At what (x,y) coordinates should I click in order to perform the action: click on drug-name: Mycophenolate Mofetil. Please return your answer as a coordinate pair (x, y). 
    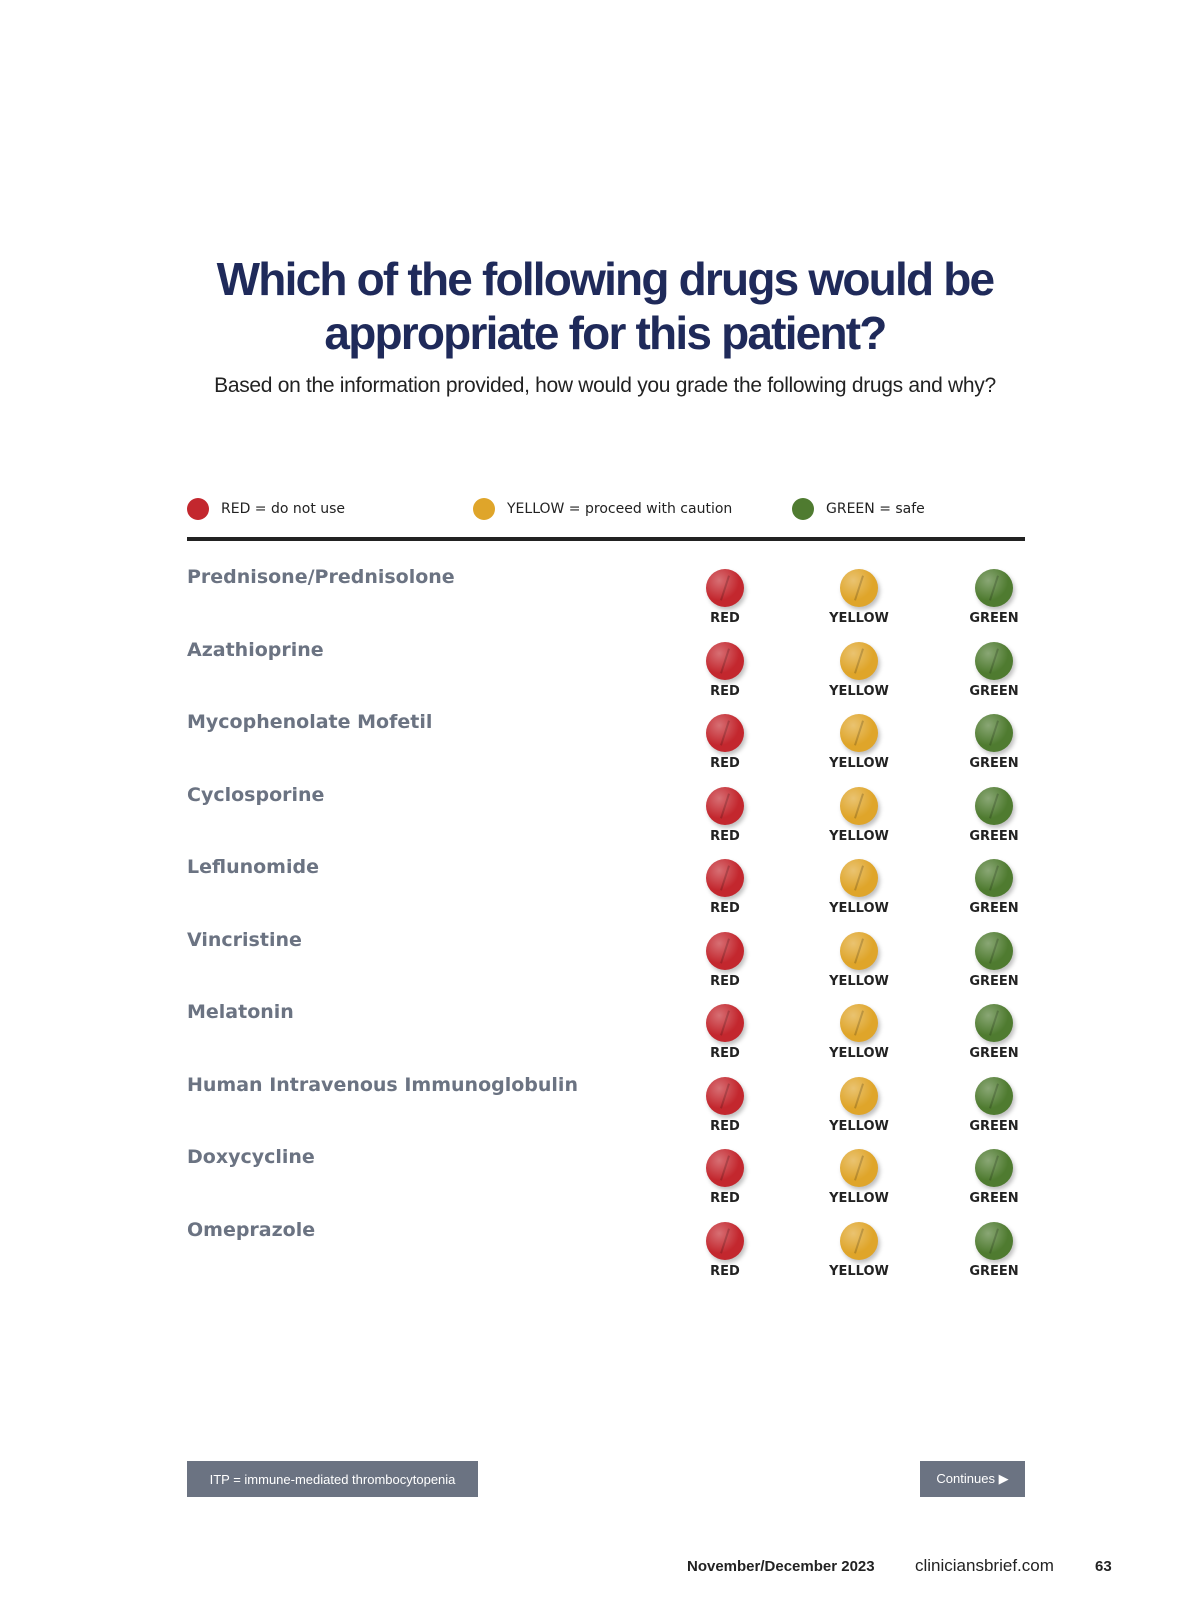
    Looking at the image, I should click on (310, 722).